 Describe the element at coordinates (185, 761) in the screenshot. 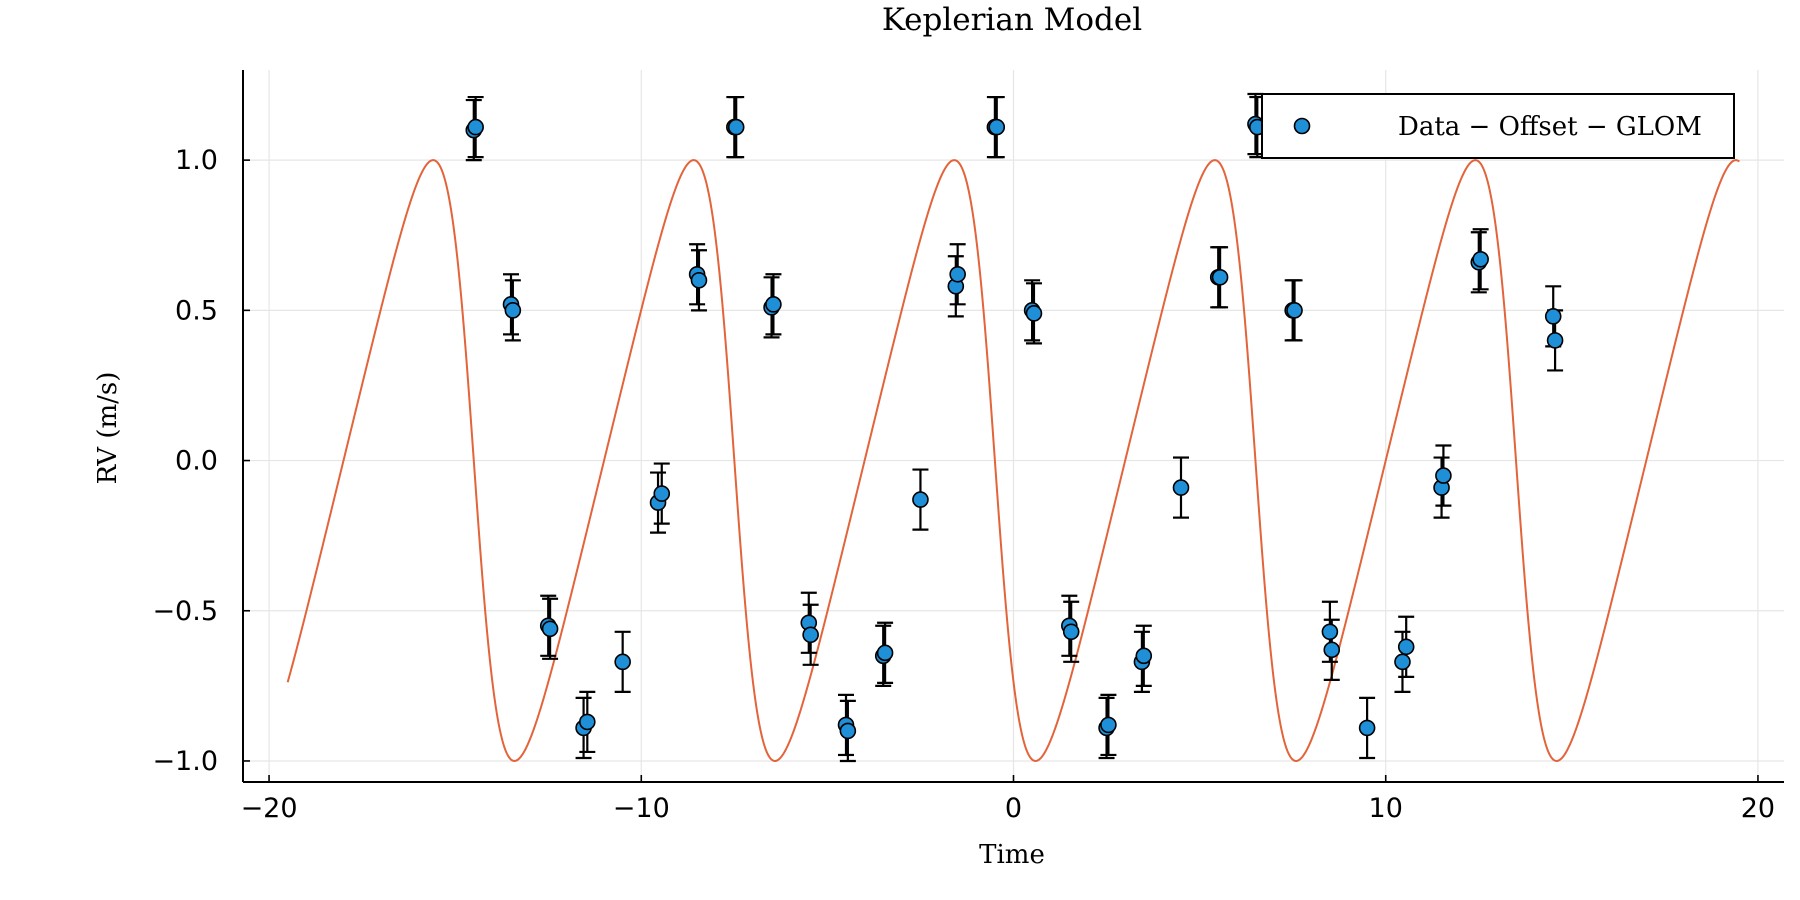

I see `y-tick-label: −1.0` at that location.